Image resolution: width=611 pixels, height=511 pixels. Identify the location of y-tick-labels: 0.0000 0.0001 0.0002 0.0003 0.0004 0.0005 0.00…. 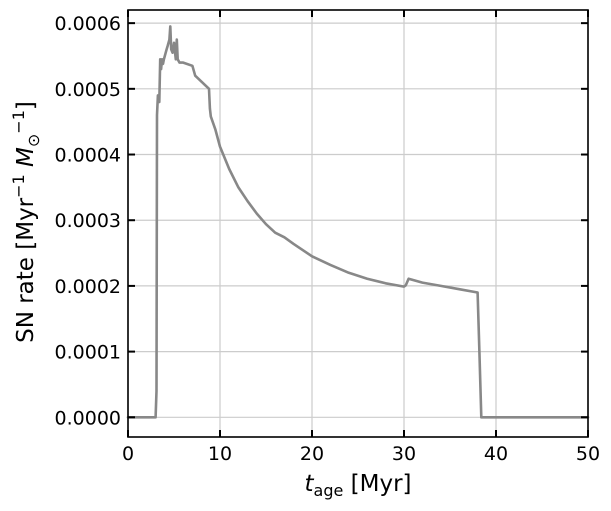
(88, 221).